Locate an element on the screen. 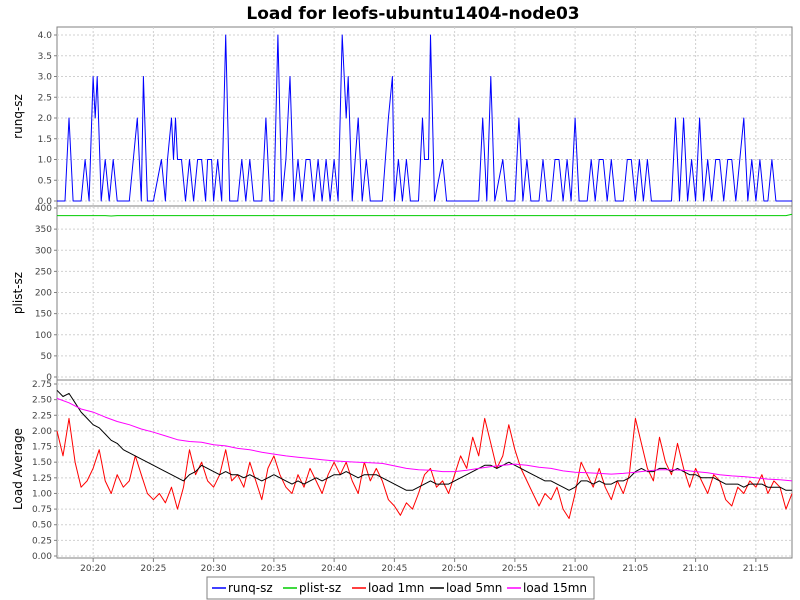 The width and height of the screenshot is (800, 600). series-line-load-15mn is located at coordinates (424, 439).